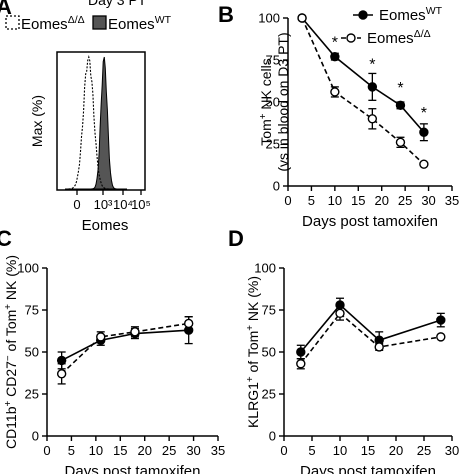 Image resolution: width=474 pixels, height=474 pixels. Describe the element at coordinates (266, 132) in the screenshot. I see `text-run: Tom` at that location.